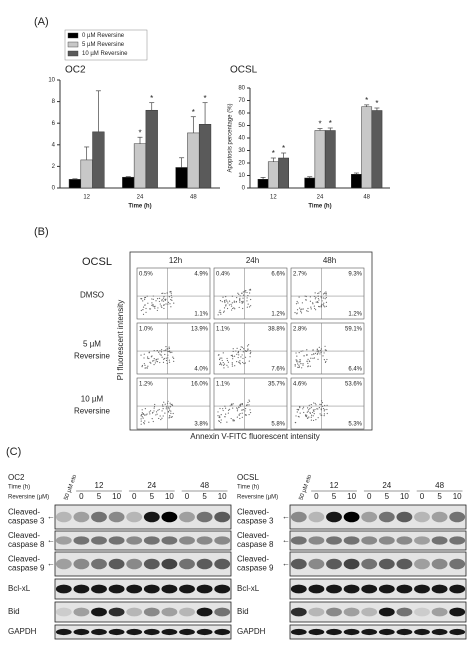 The width and height of the screenshot is (474, 663). What do you see at coordinates (51, 563) in the screenshot?
I see `band-arrow: ←` at bounding box center [51, 563].